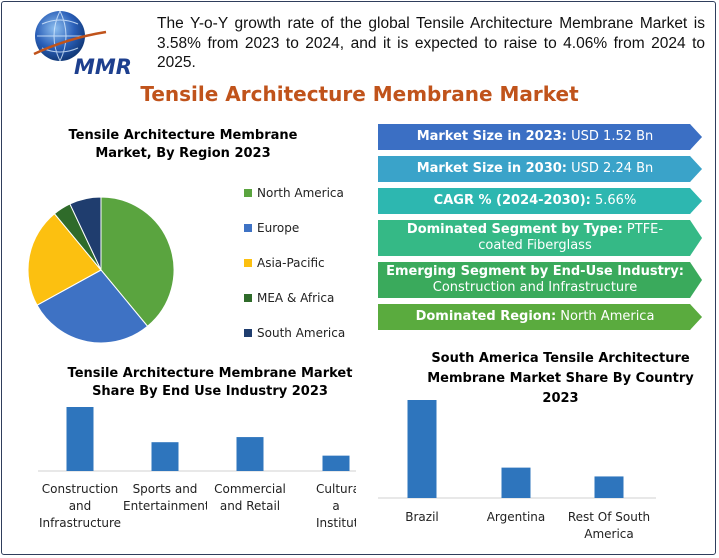 The height and width of the screenshot is (558, 719). Describe the element at coordinates (359, 94) in the screenshot. I see `main-title: Tensile Architecture Membrane Market` at that location.